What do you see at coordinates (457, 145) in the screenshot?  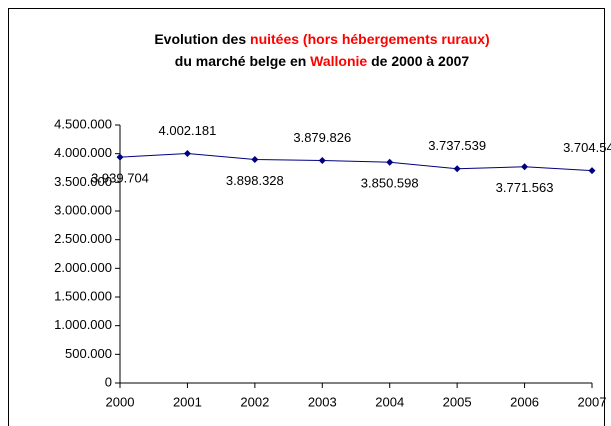 I see `data-label: 3.737.539` at bounding box center [457, 145].